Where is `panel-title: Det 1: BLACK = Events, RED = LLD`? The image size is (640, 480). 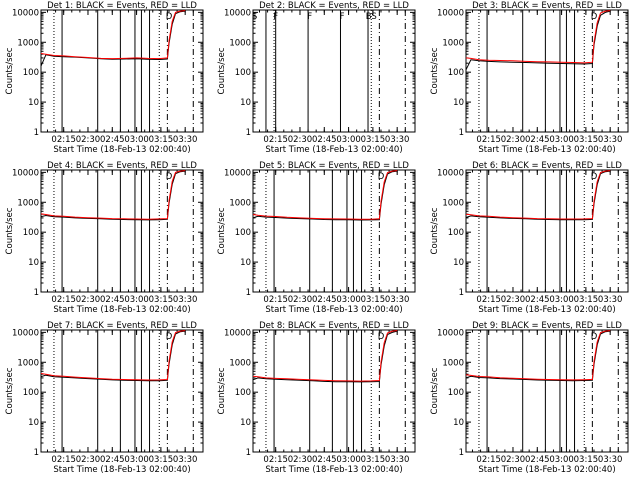 panel-title: Det 1: BLACK = Events, RED = LLD is located at coordinates (122, 6).